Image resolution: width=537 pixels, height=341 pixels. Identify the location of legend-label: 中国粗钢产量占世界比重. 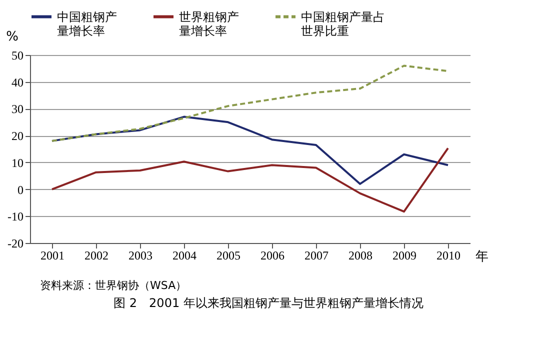
(343, 24).